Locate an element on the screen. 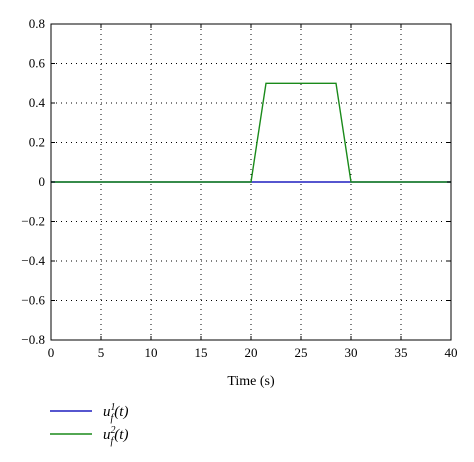 Image resolution: width=474 pixels, height=462 pixels. x-tick-label: 30 is located at coordinates (351, 352).